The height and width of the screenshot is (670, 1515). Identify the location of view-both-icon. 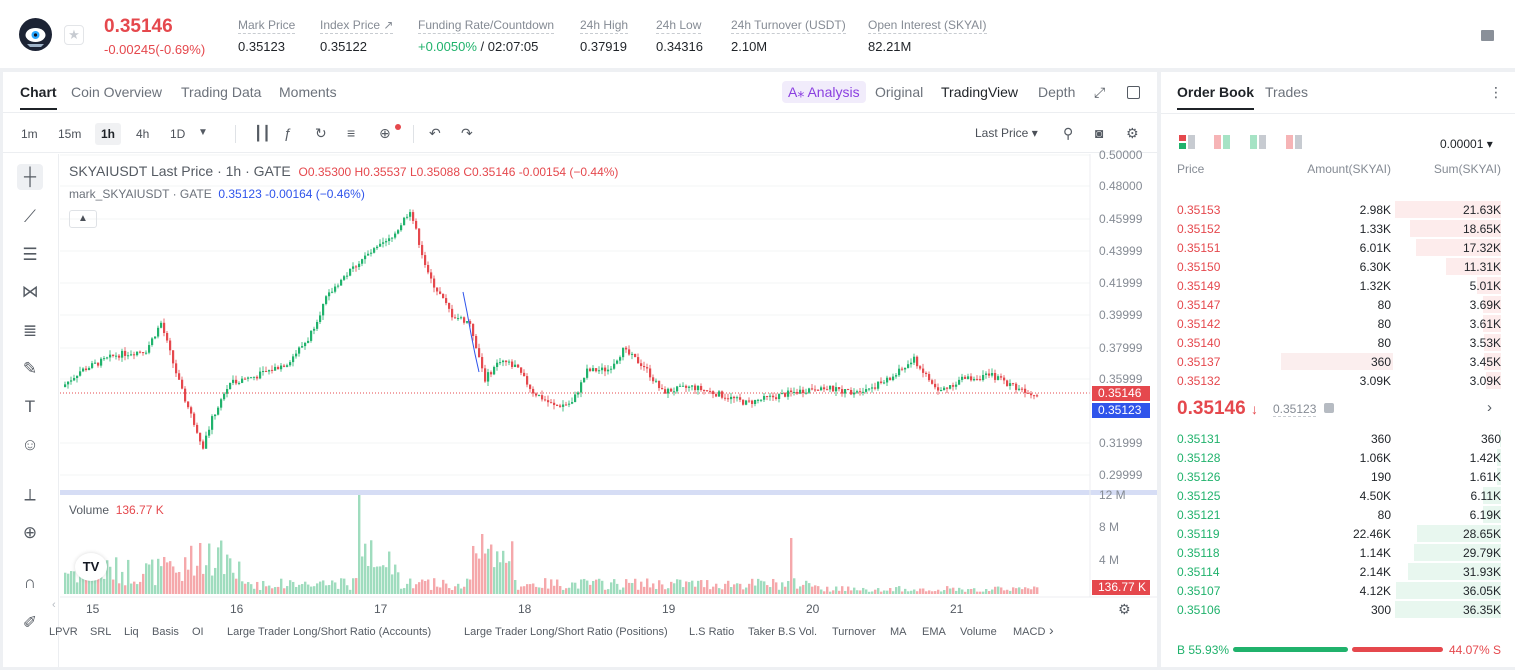
(1187, 142).